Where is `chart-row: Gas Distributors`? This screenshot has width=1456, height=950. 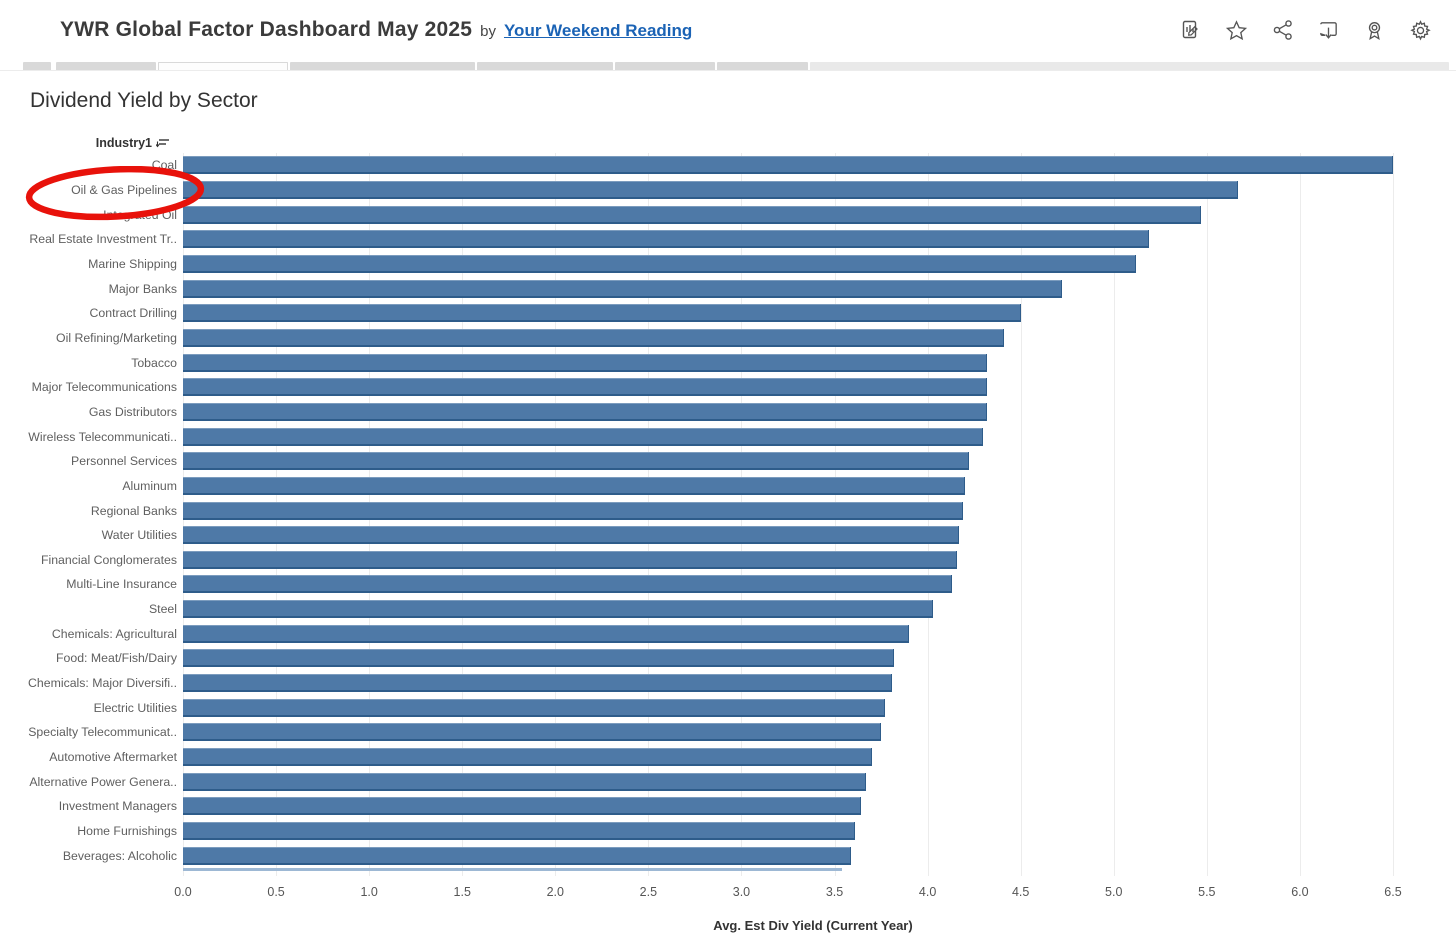
chart-row: Gas Distributors is located at coordinates (728, 412).